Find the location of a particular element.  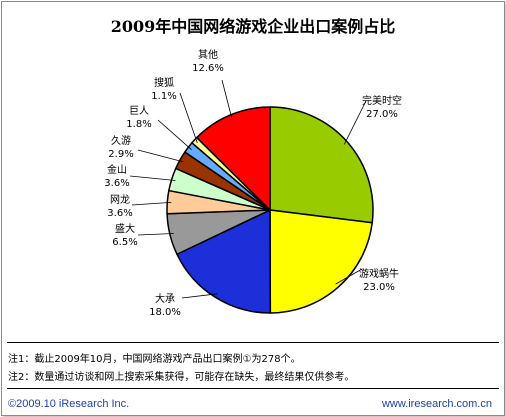

slice-label-5: 金山 is located at coordinates (117, 169).